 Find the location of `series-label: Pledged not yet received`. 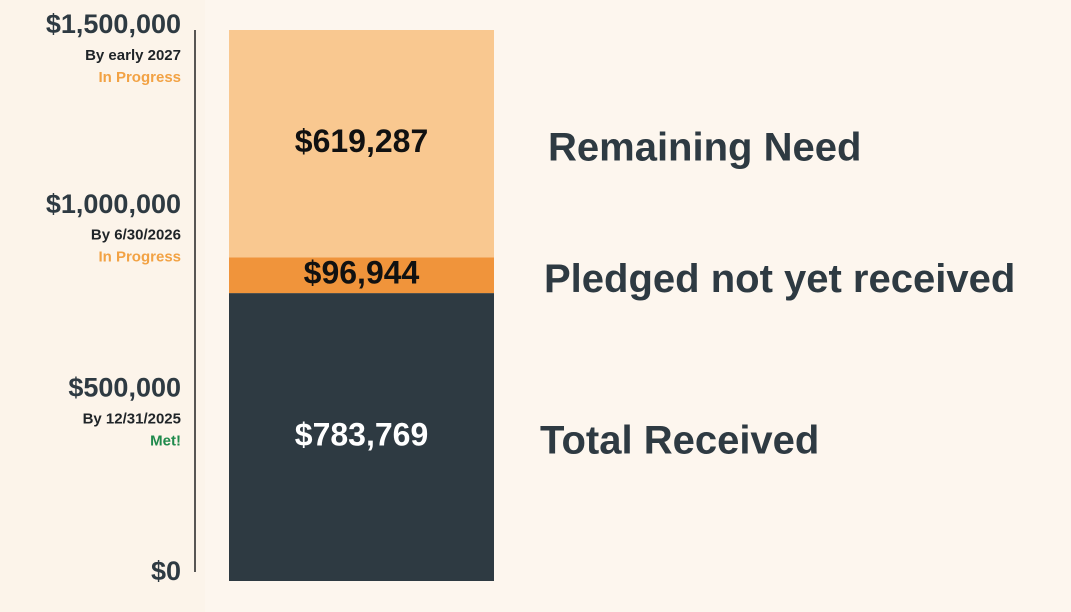

series-label: Pledged not yet received is located at coordinates (779, 279).